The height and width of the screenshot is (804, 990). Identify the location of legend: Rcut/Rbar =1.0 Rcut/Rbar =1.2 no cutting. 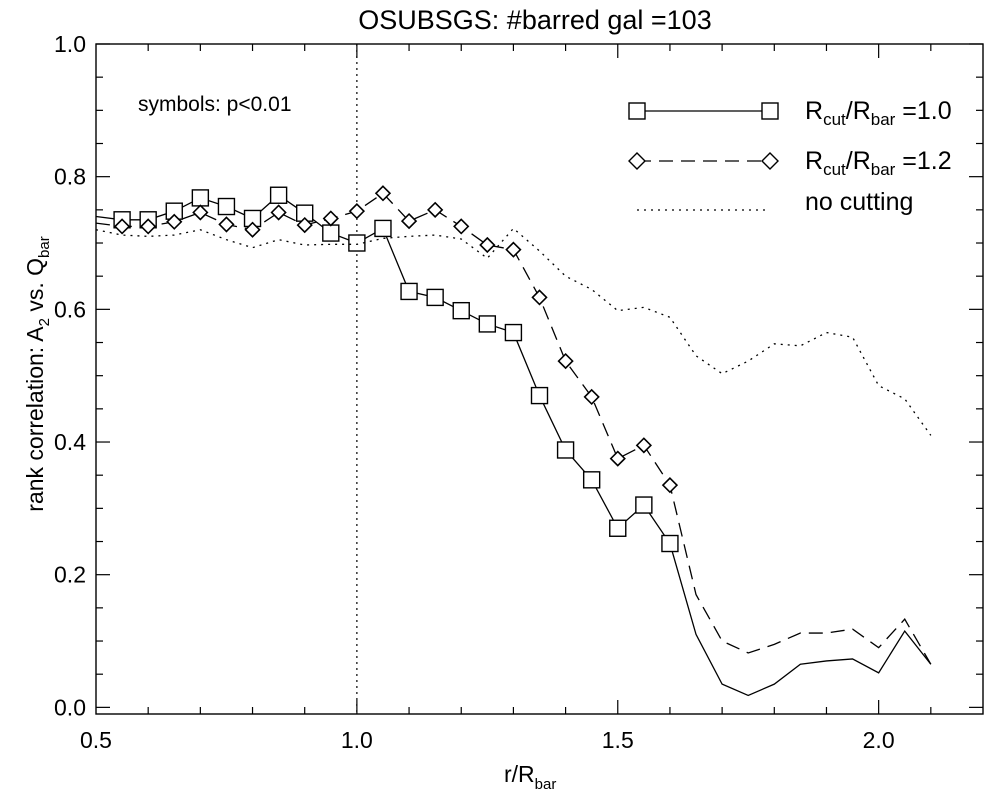
(790, 156).